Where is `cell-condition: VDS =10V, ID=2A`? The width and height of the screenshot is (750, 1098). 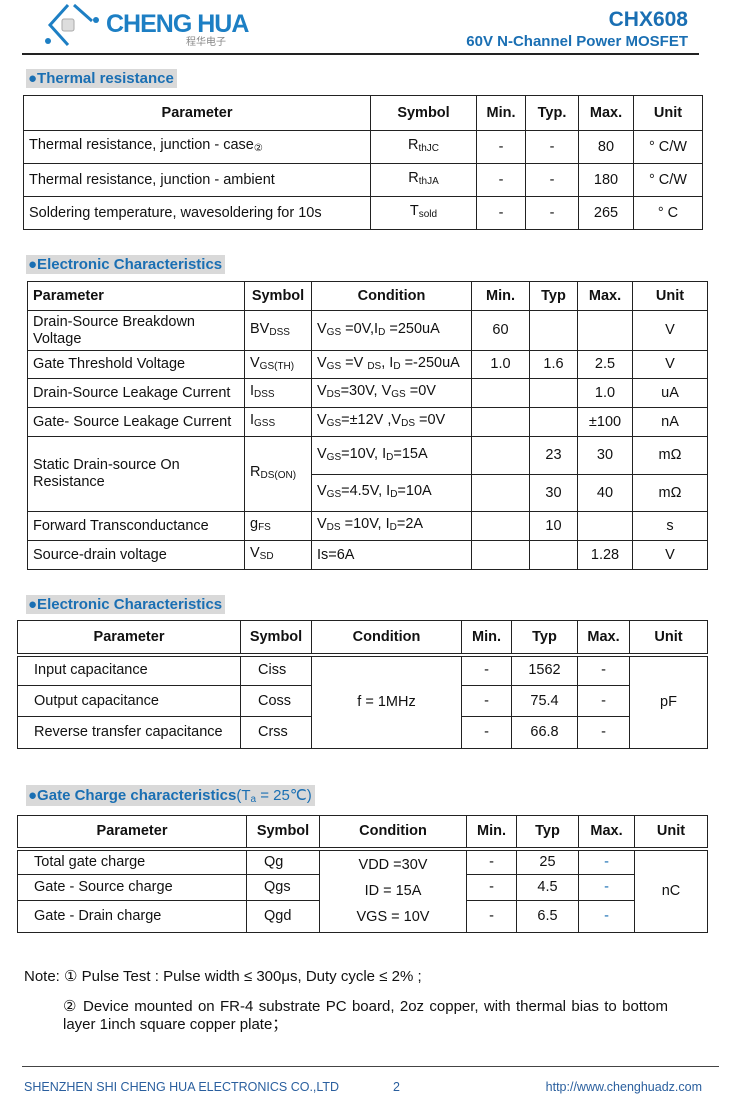 cell-condition: VDS =10V, ID=2A is located at coordinates (391, 526).